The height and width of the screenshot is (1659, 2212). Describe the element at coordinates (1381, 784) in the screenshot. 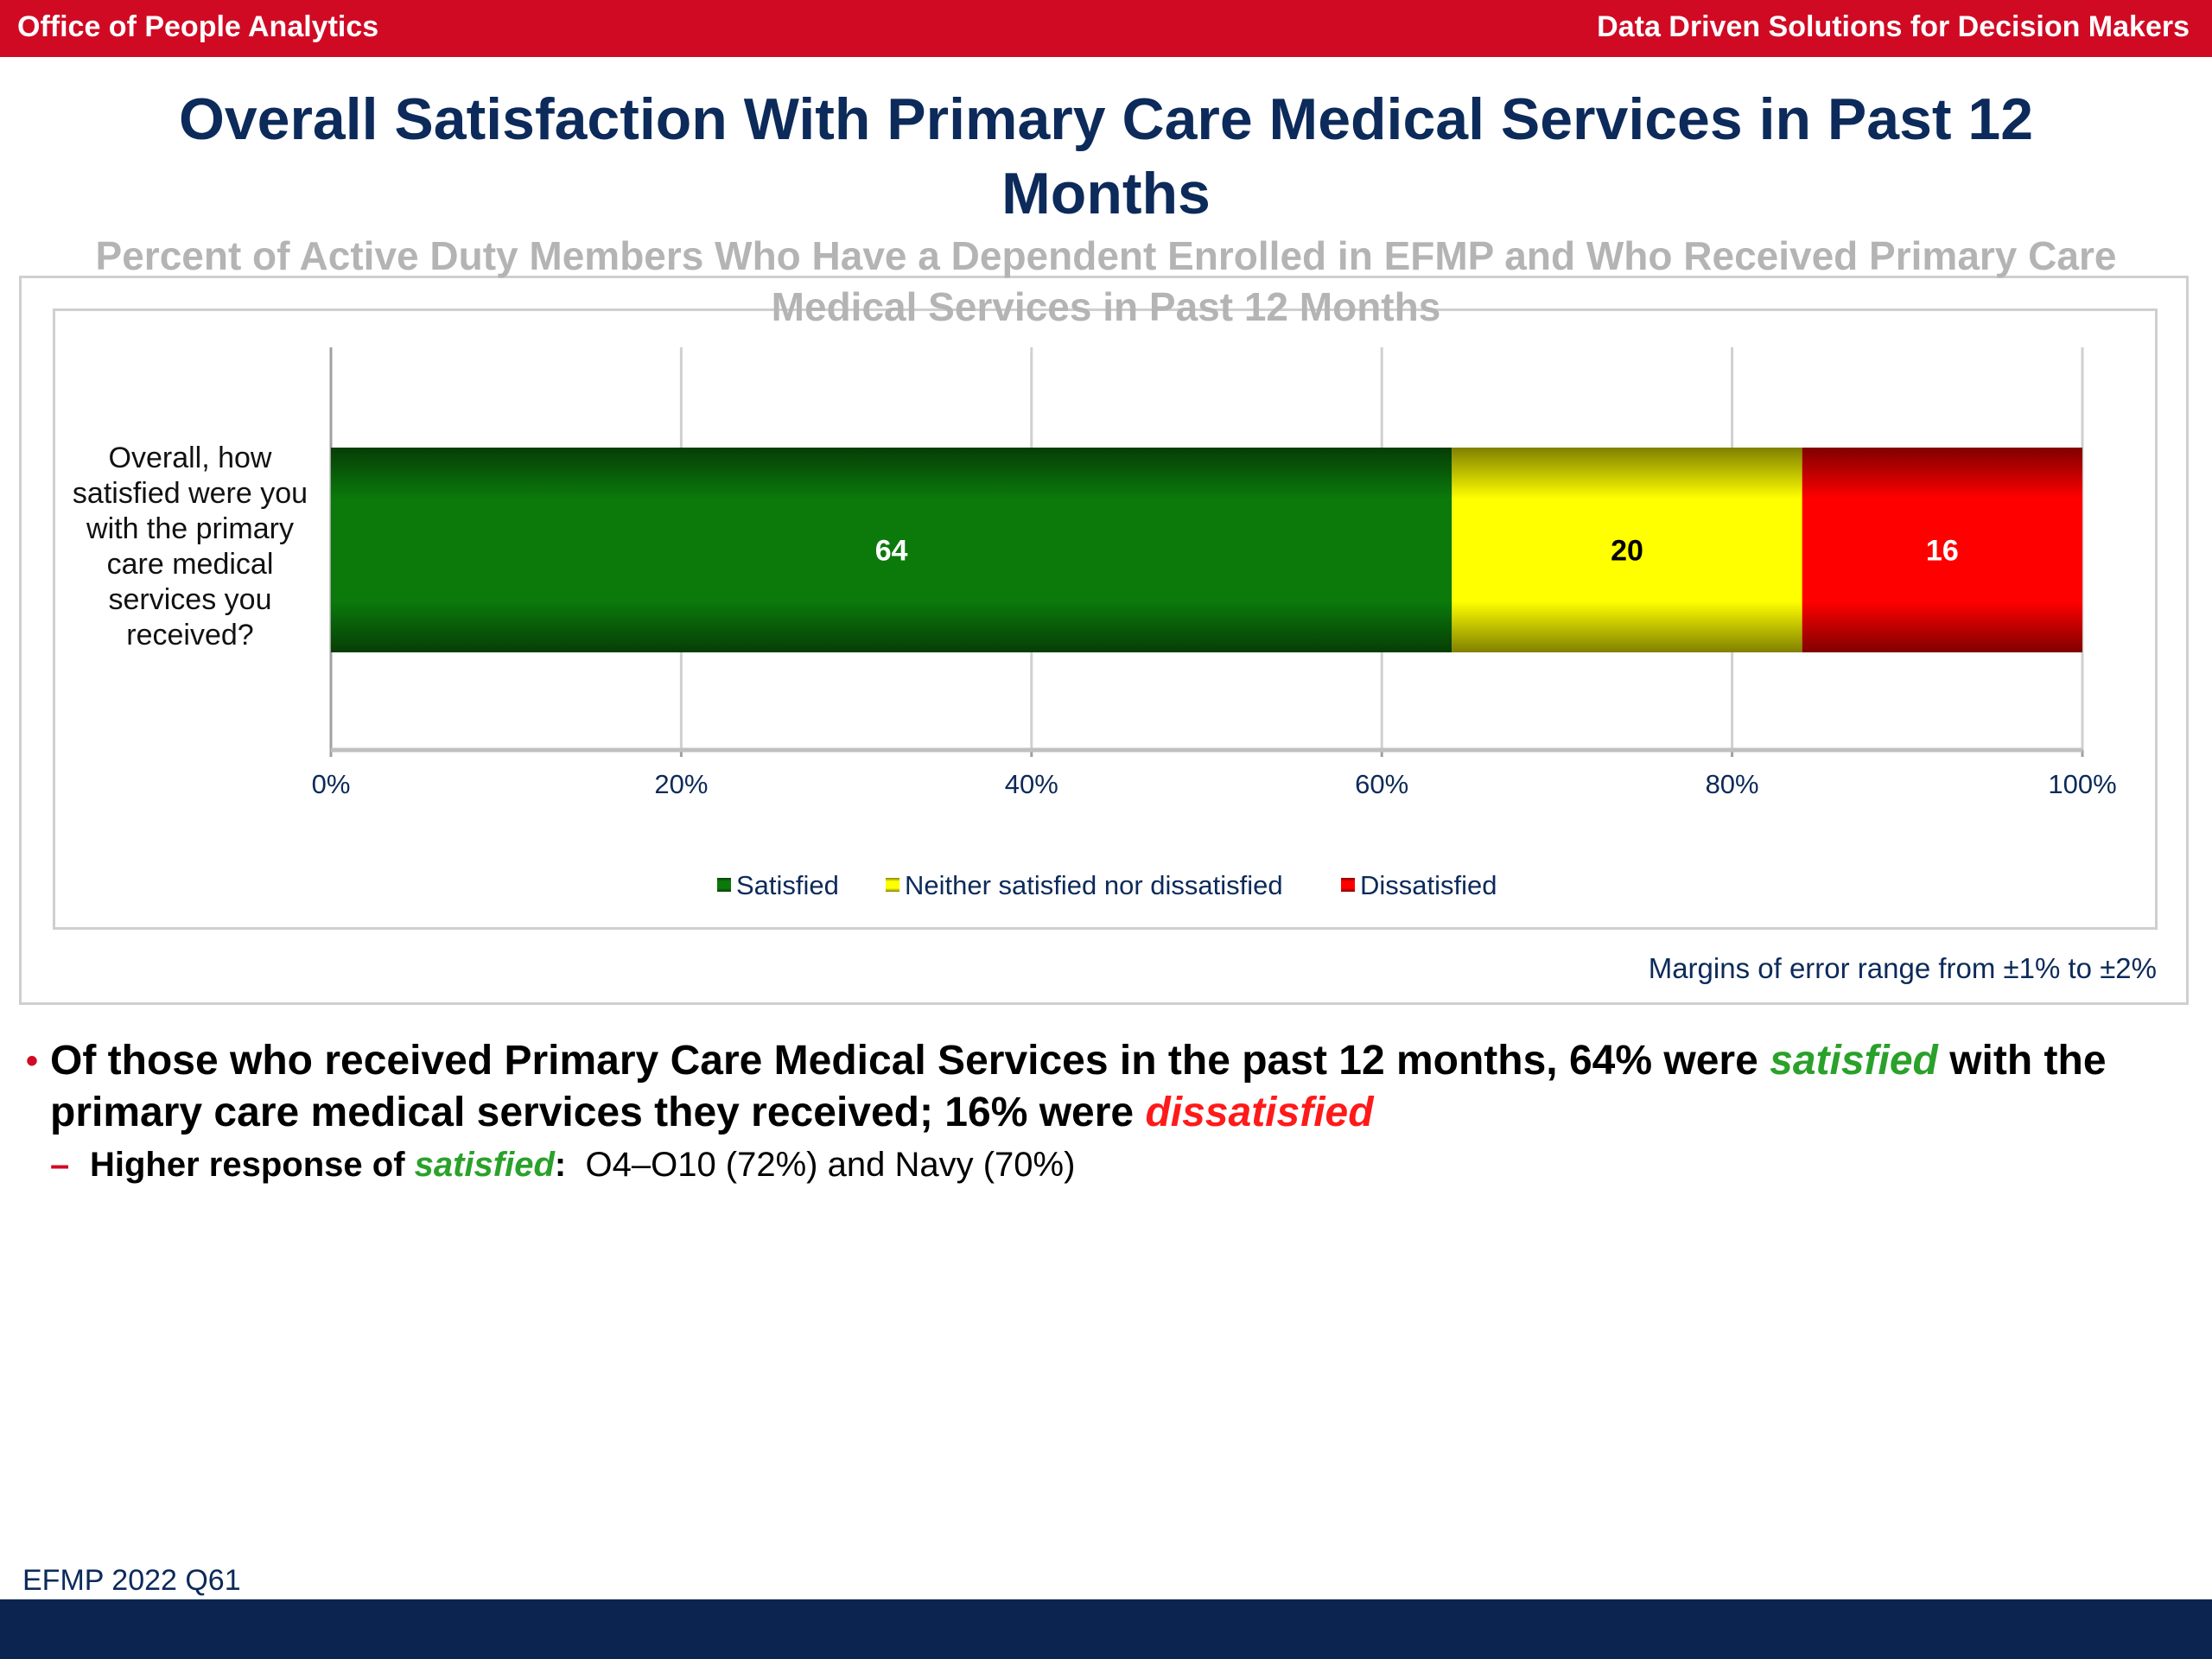

I see `x-tick-label: 60%` at that location.